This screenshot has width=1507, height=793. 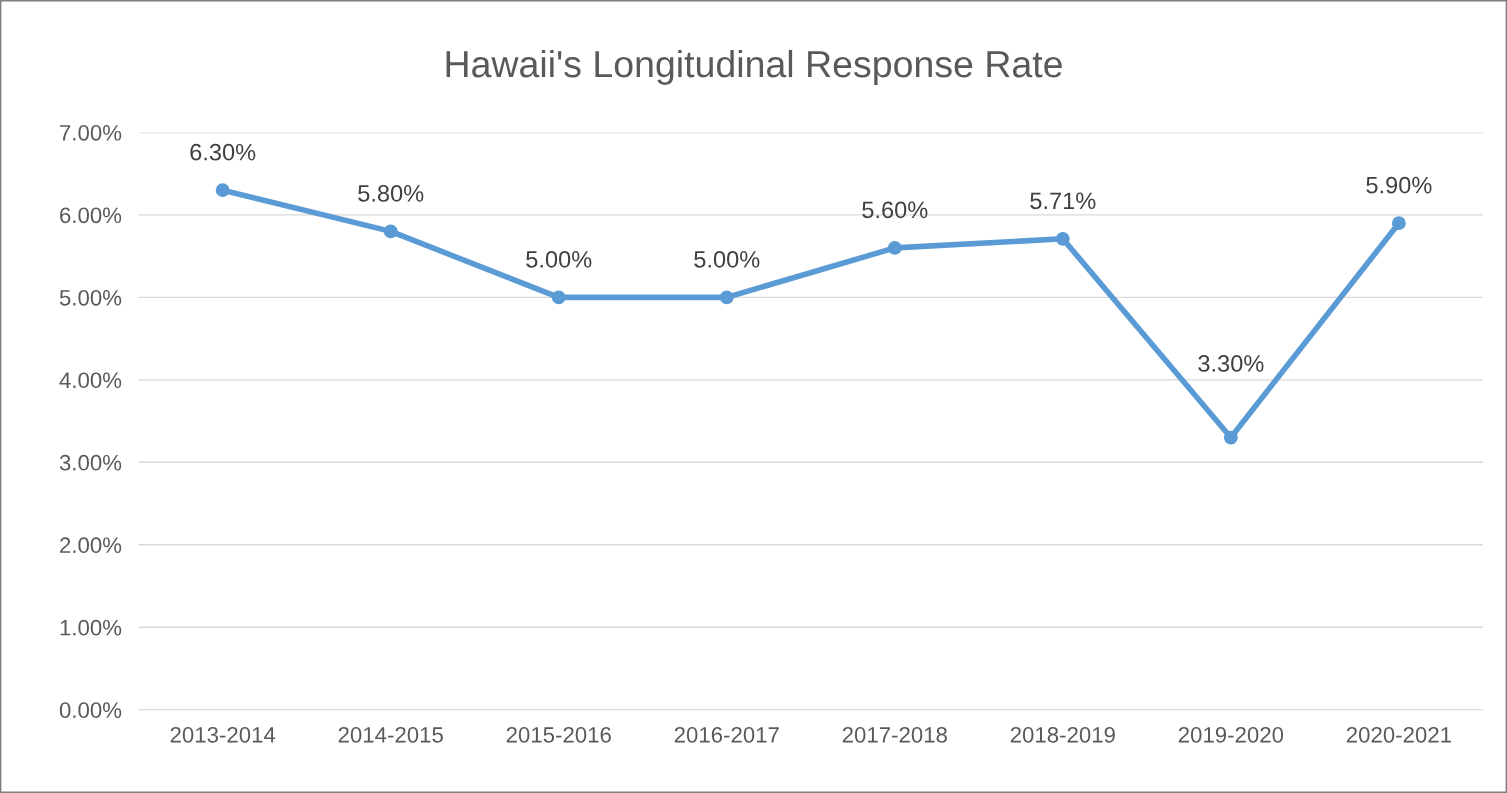 I want to click on y-tick-label: 7.00%, so click(x=91, y=132).